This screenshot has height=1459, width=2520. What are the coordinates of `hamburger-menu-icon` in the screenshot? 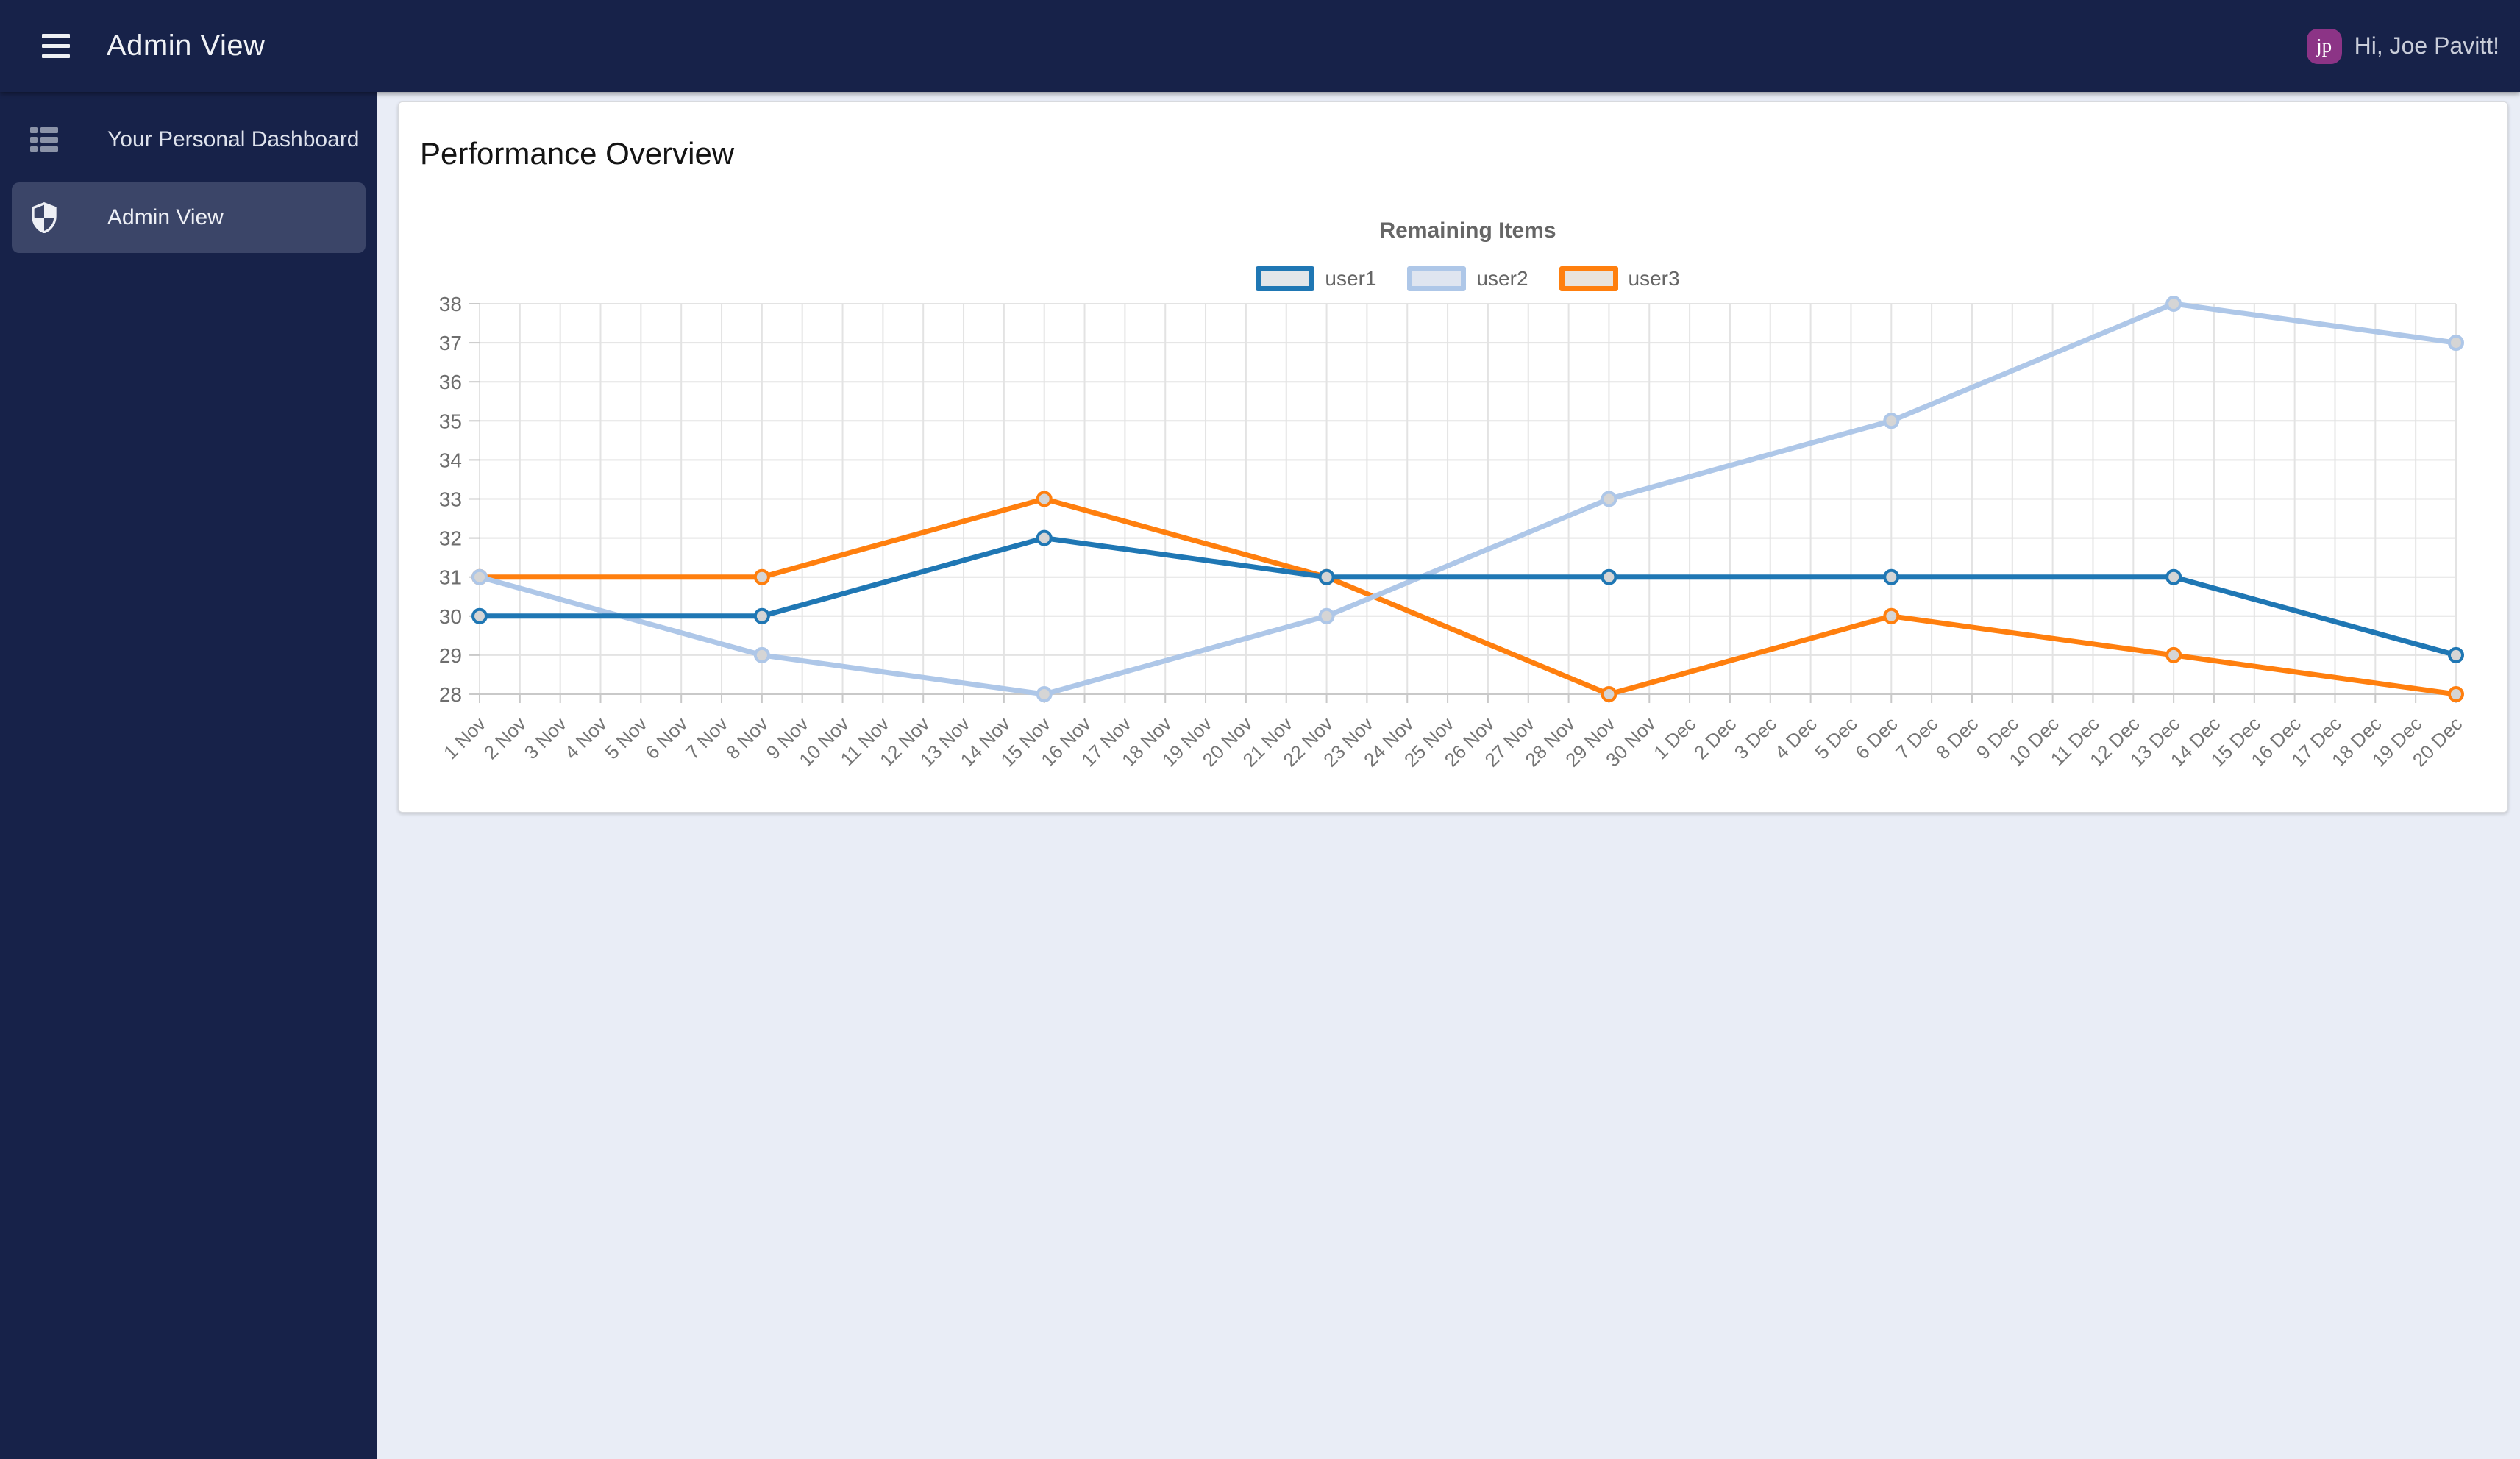 It's located at (56, 46).